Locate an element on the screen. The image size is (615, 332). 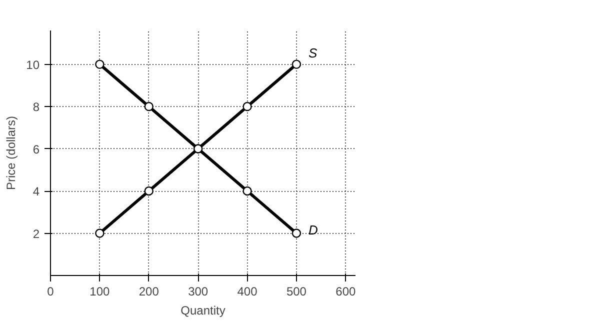
y-tick-label: 4 is located at coordinates (36, 191).